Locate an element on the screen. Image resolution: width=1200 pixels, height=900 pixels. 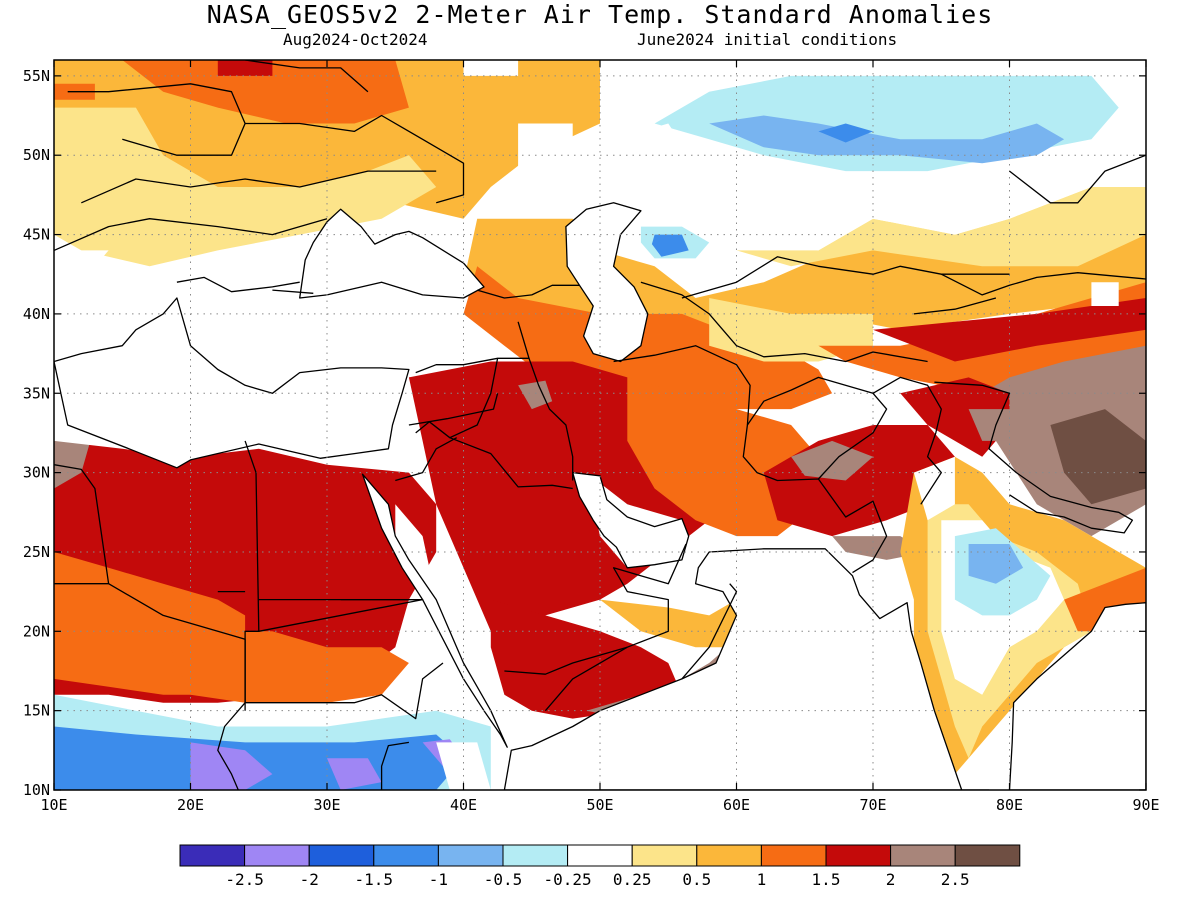
initial-conditions: June2024 initial conditions is located at coordinates (767, 39).